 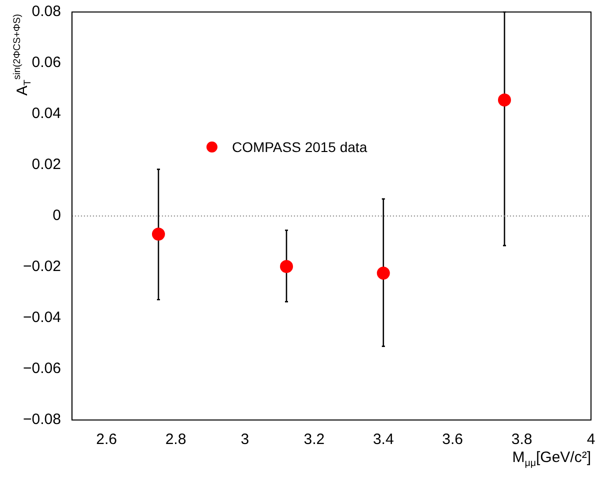 What do you see at coordinates (41, 369) in the screenshot?
I see `y-tick-label: −0.06` at bounding box center [41, 369].